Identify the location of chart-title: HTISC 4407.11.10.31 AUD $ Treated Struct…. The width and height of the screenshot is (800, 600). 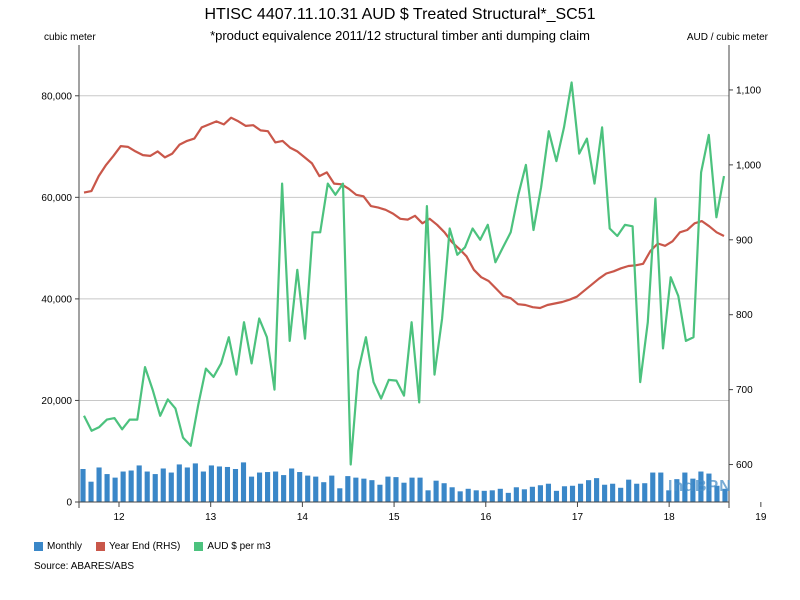
(400, 14).